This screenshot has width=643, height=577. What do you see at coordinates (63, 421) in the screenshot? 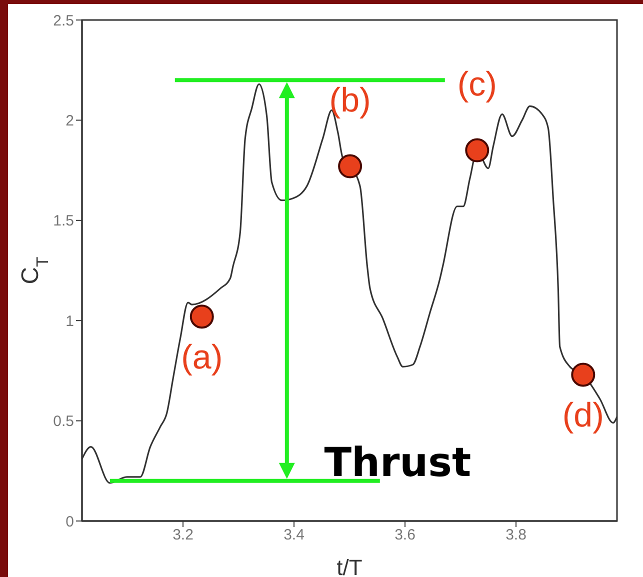
I see `y-tick-label: 0.5` at bounding box center [63, 421].